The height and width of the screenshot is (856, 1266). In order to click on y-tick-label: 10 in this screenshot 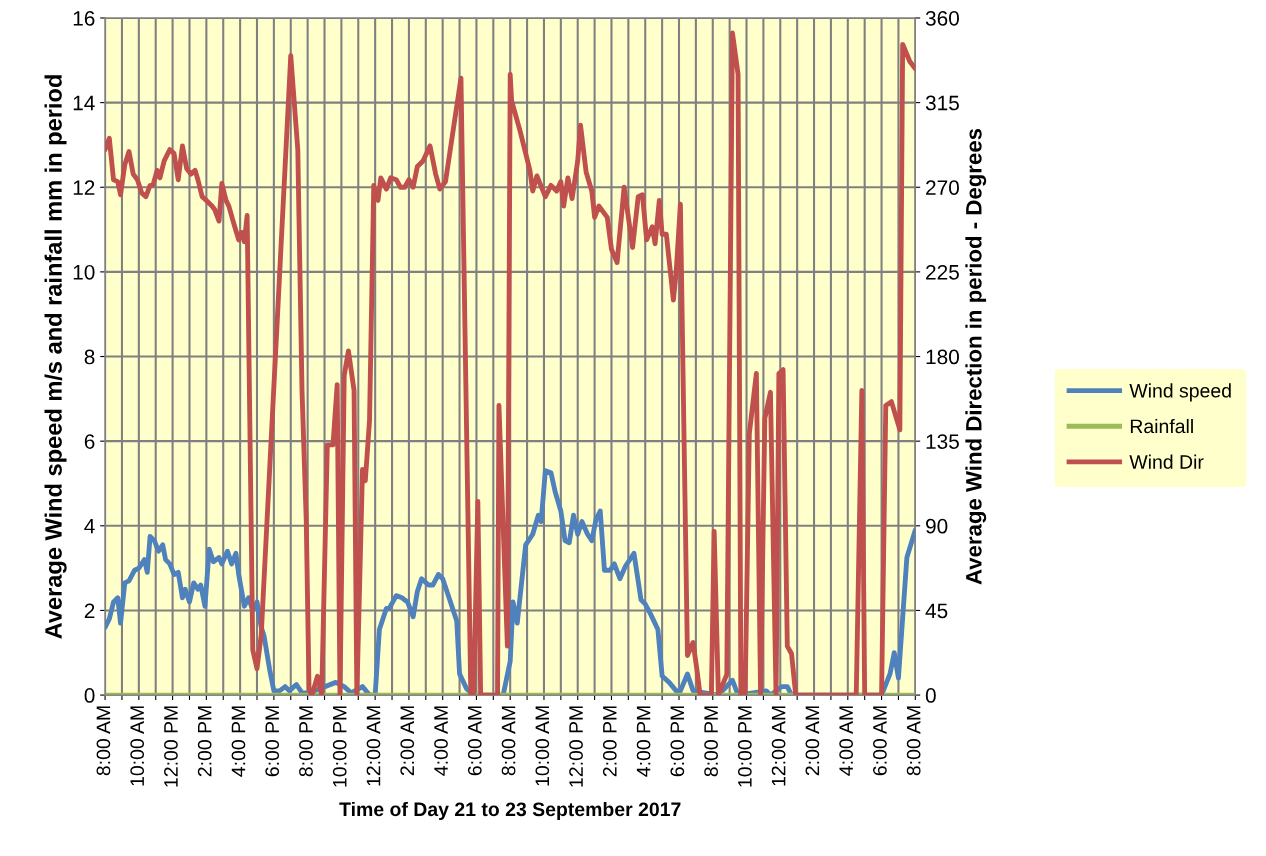, I will do `click(84, 272)`.